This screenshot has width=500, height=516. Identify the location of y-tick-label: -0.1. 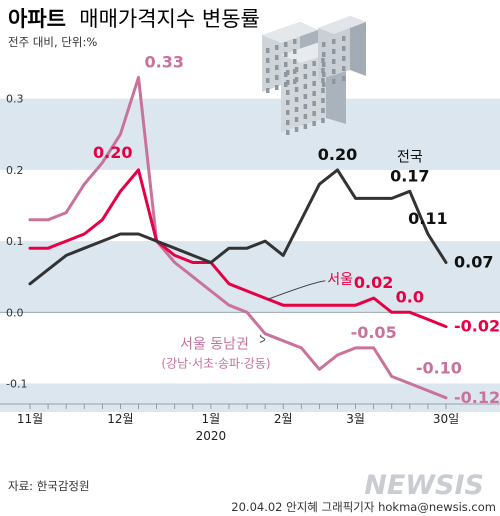
(16, 384).